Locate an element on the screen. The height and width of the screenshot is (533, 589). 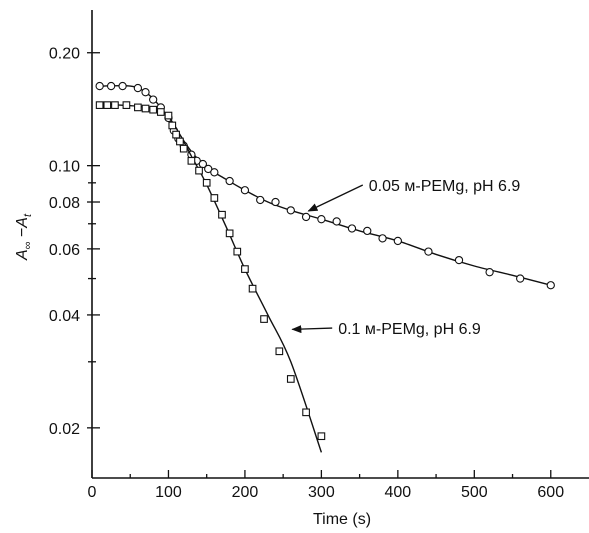
y-tick-label: 0.08 is located at coordinates (64, 203).